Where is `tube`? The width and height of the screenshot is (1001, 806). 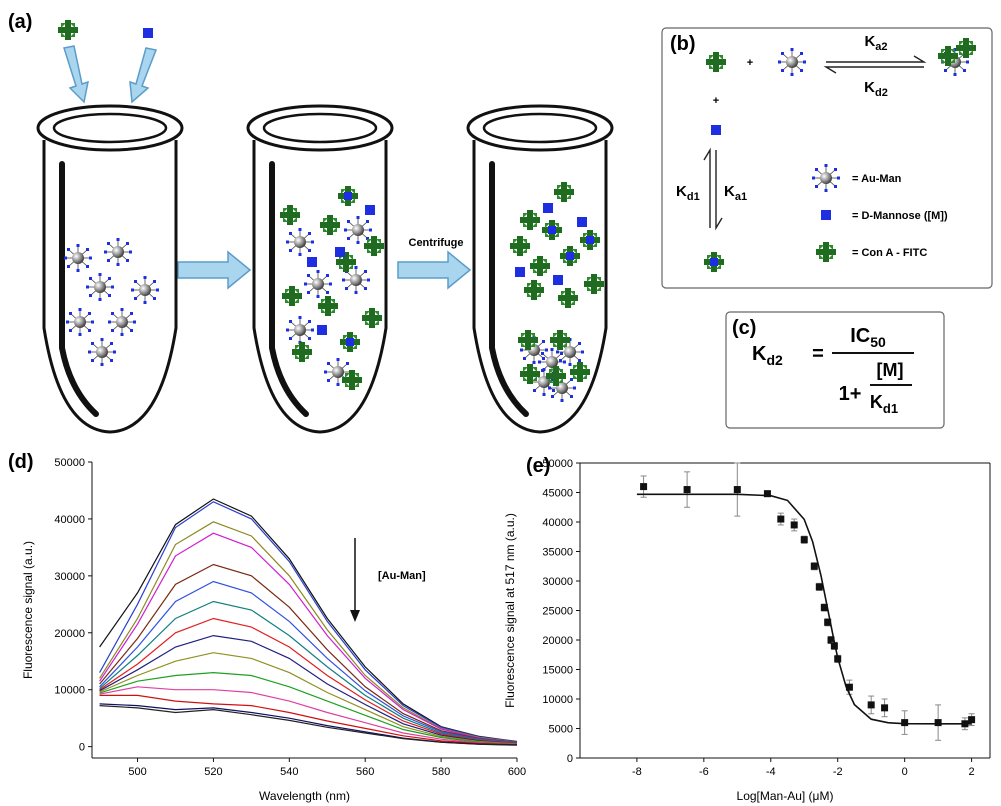 tube is located at coordinates (320, 269).